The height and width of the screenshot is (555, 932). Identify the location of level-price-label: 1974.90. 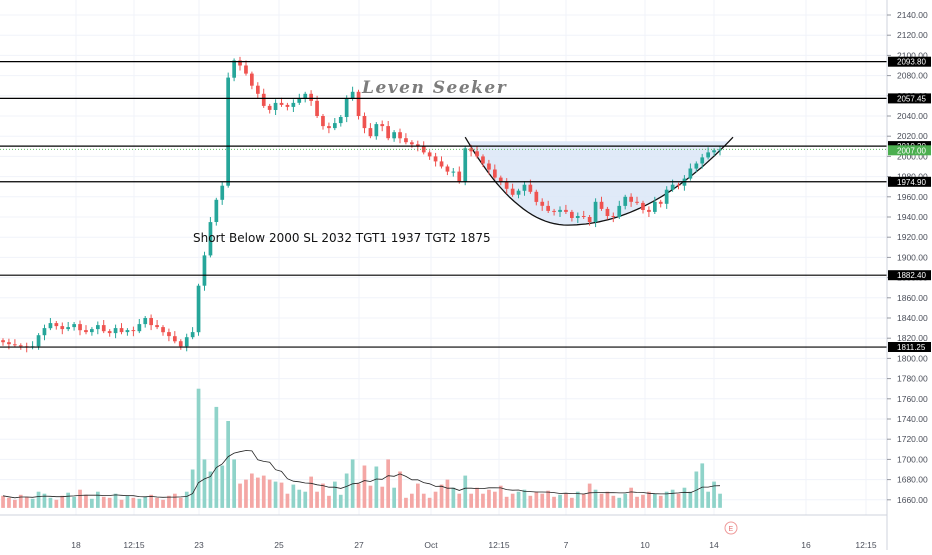
(911, 182).